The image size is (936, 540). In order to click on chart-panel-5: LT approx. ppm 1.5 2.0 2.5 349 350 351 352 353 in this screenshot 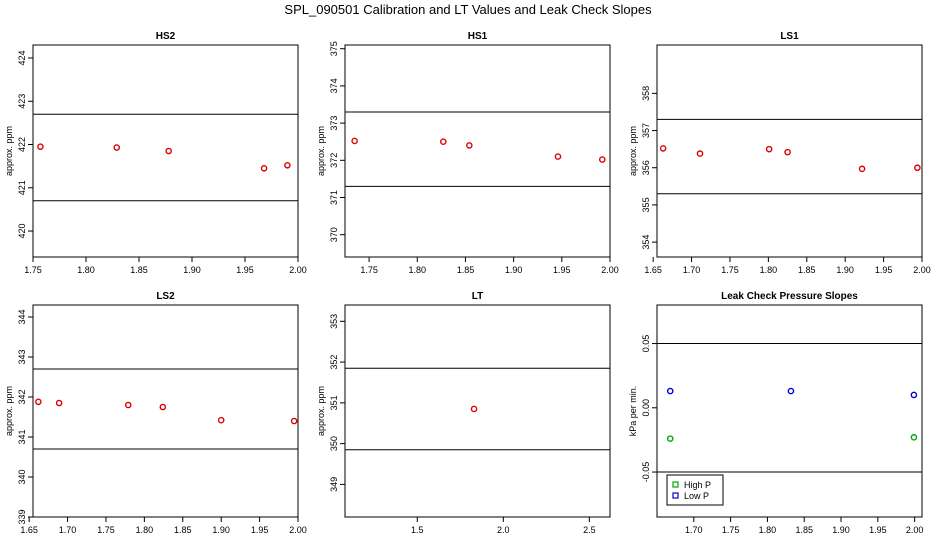, I will do `click(463, 413)`.